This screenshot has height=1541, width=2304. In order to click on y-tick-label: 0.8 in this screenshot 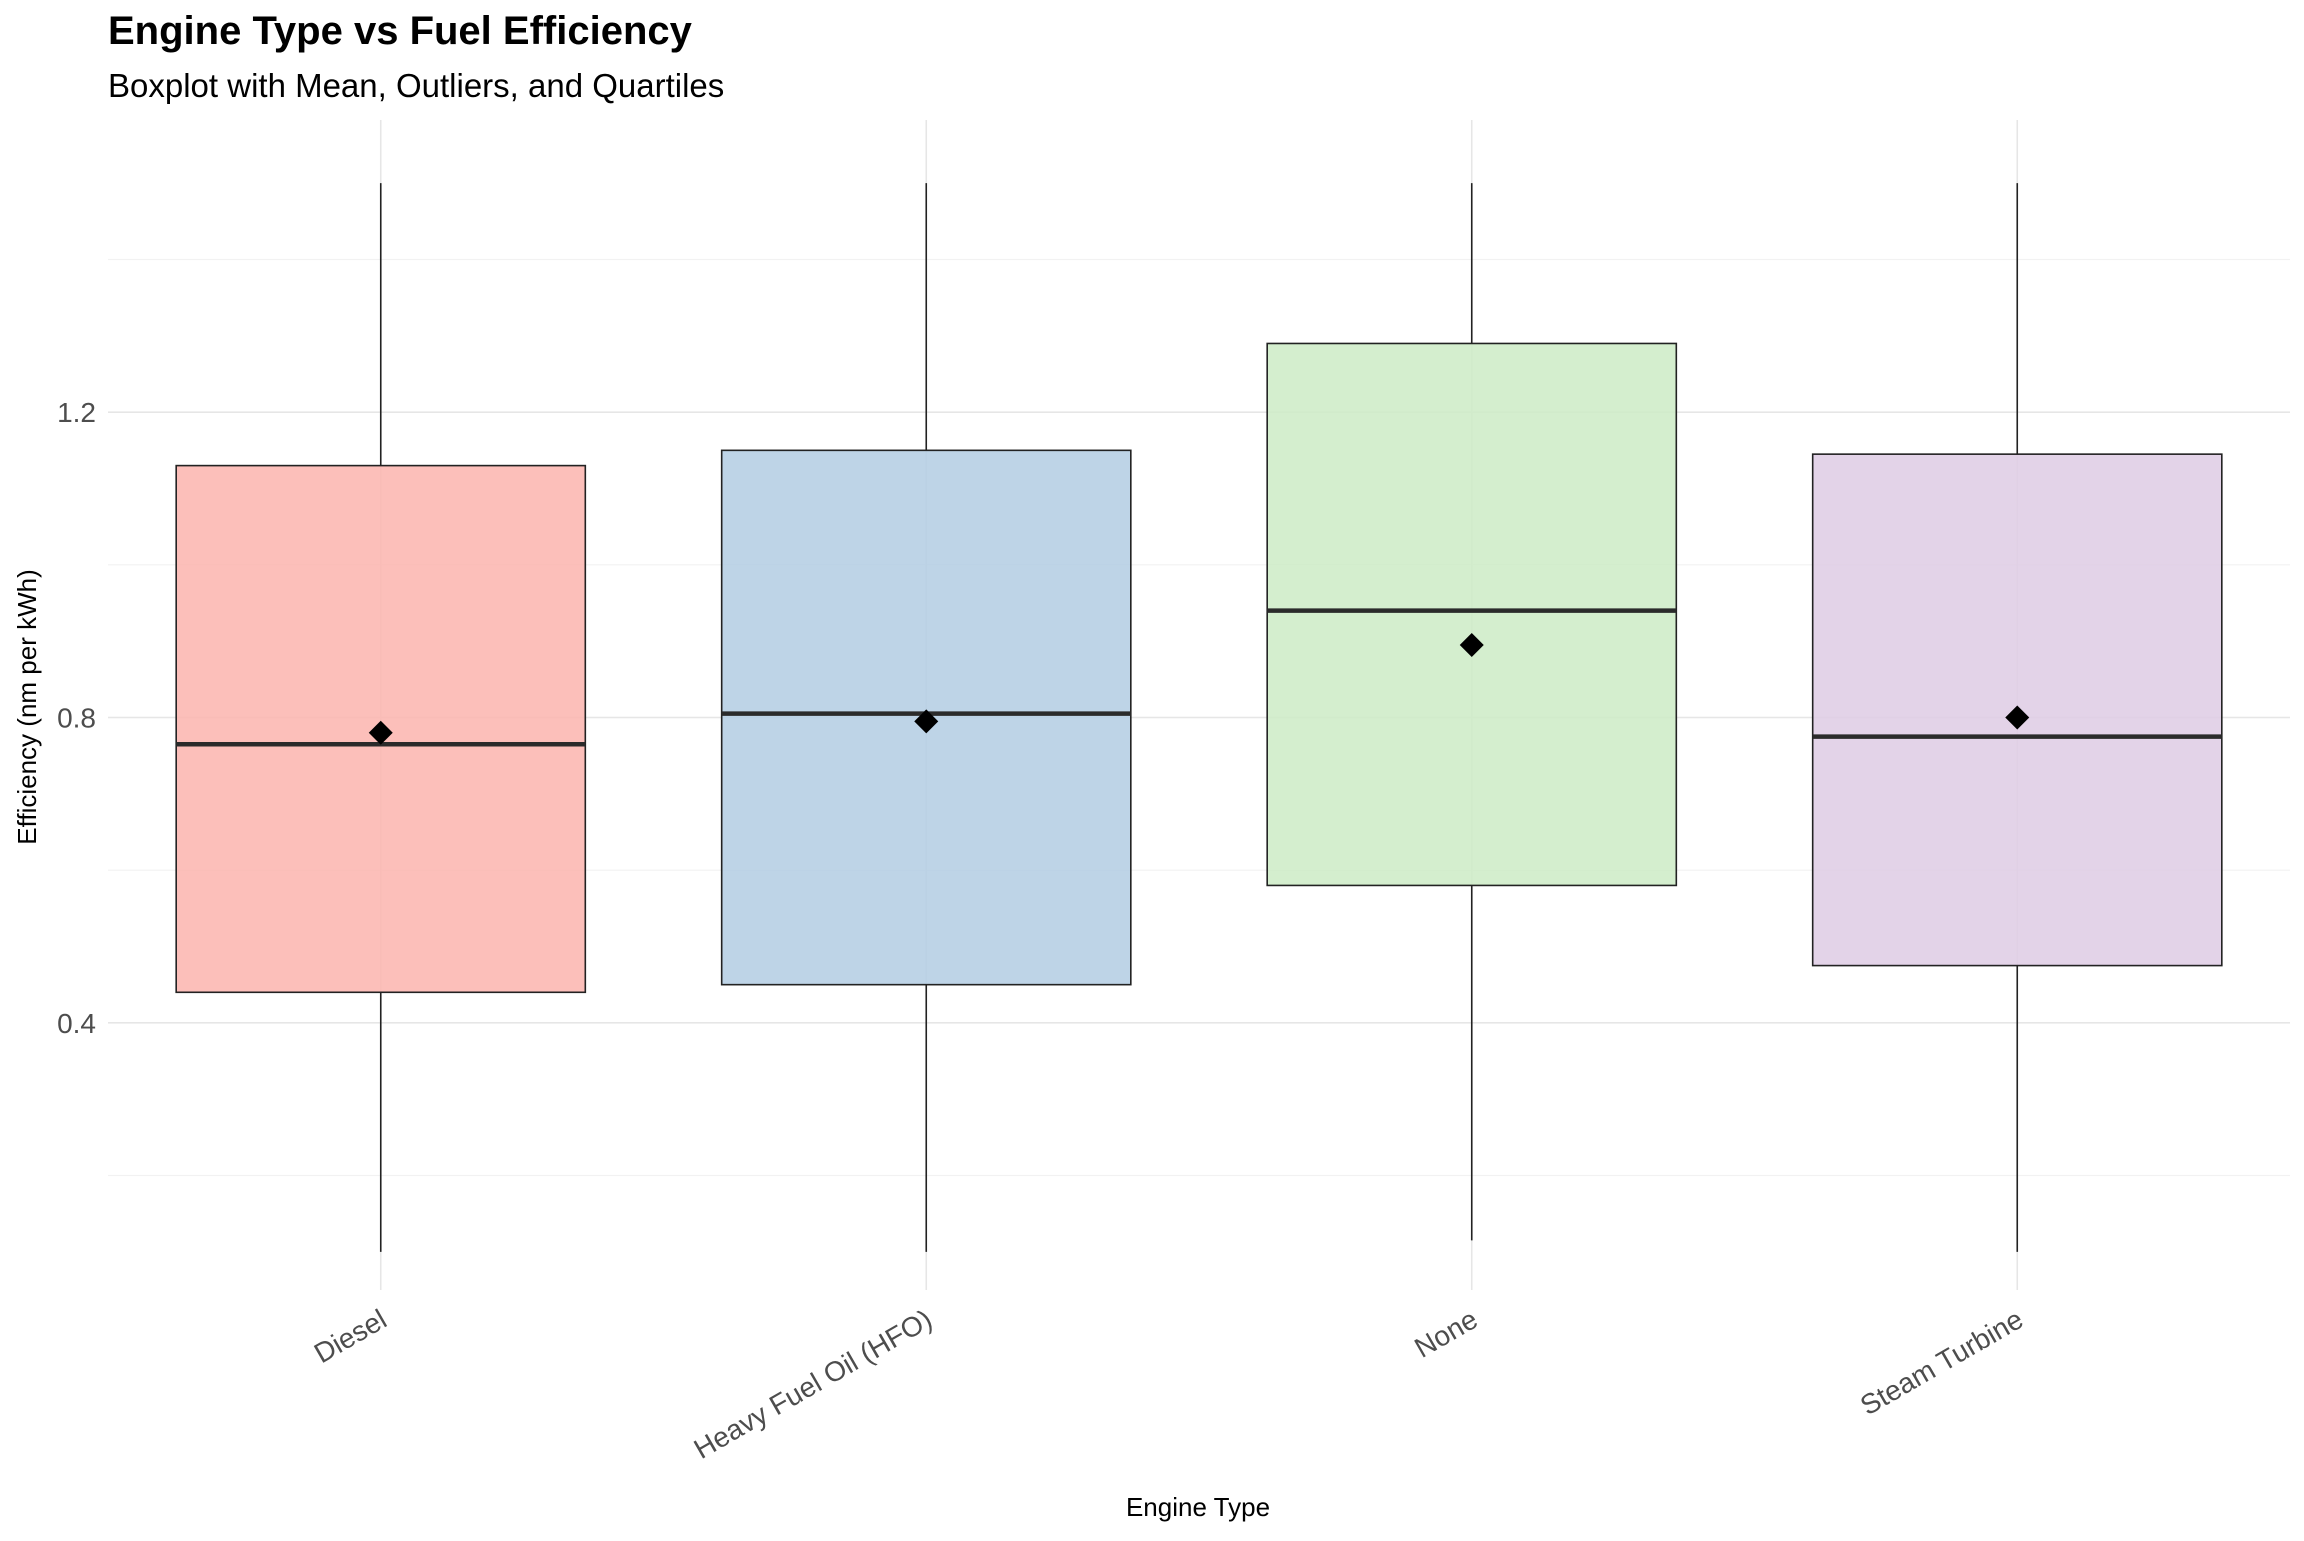, I will do `click(76, 718)`.